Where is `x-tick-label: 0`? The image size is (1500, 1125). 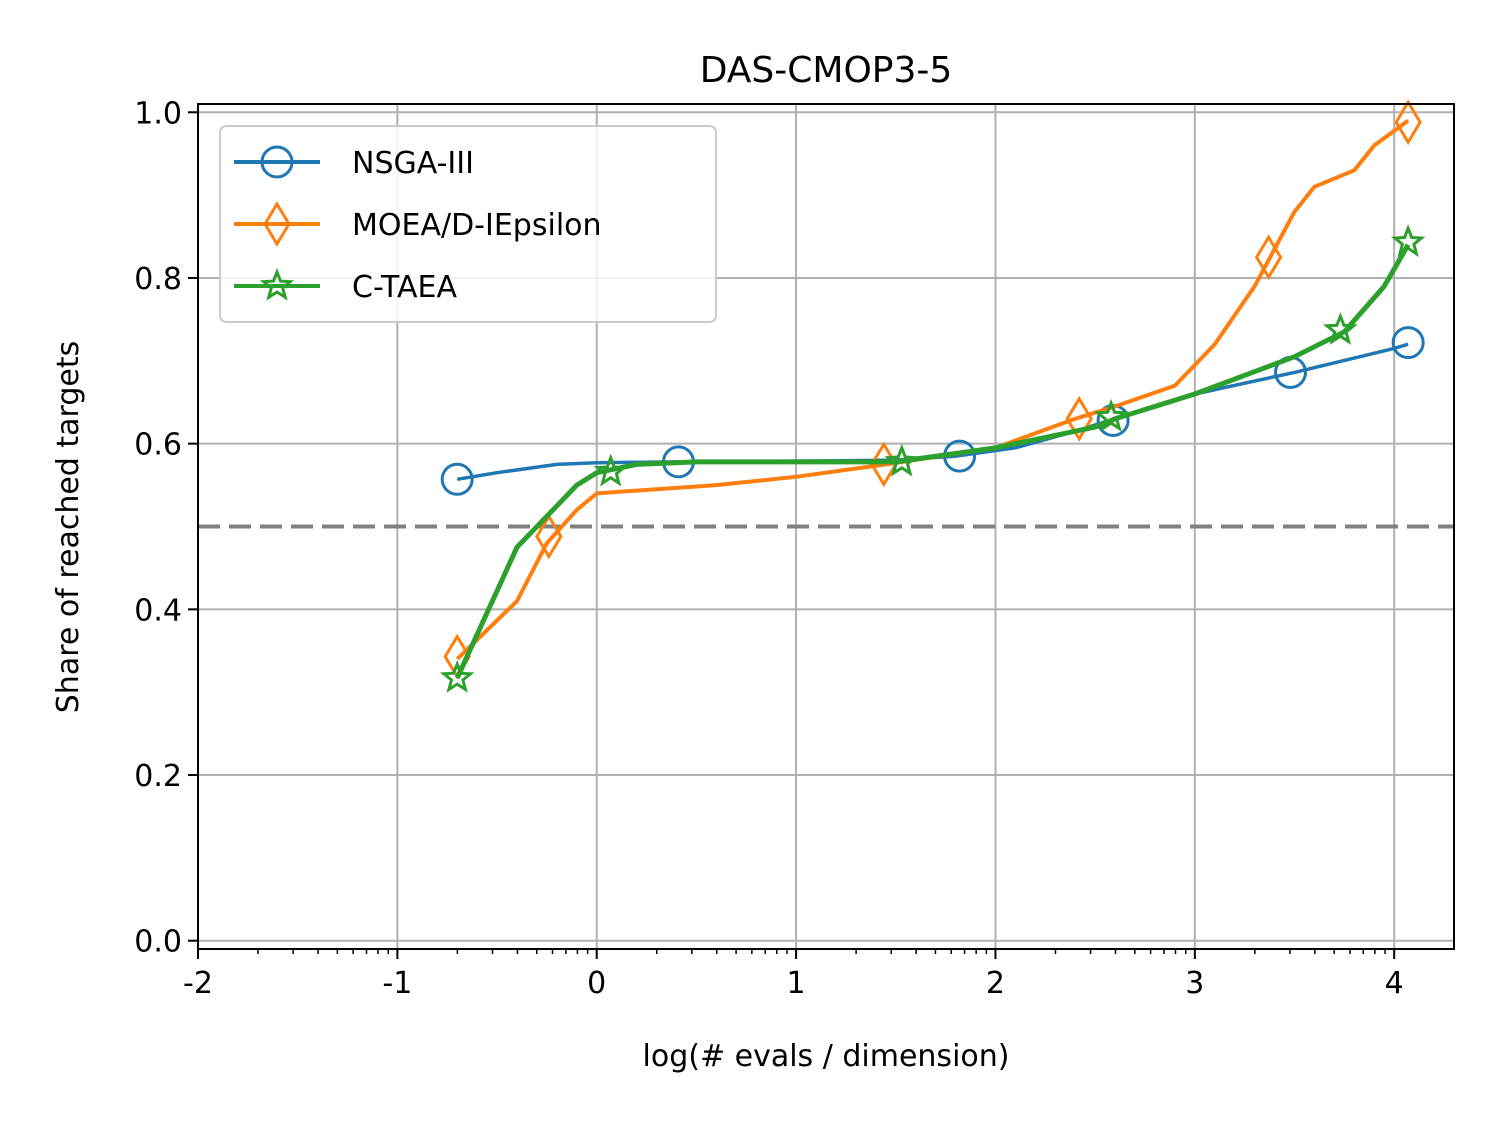
x-tick-label: 0 is located at coordinates (596, 983).